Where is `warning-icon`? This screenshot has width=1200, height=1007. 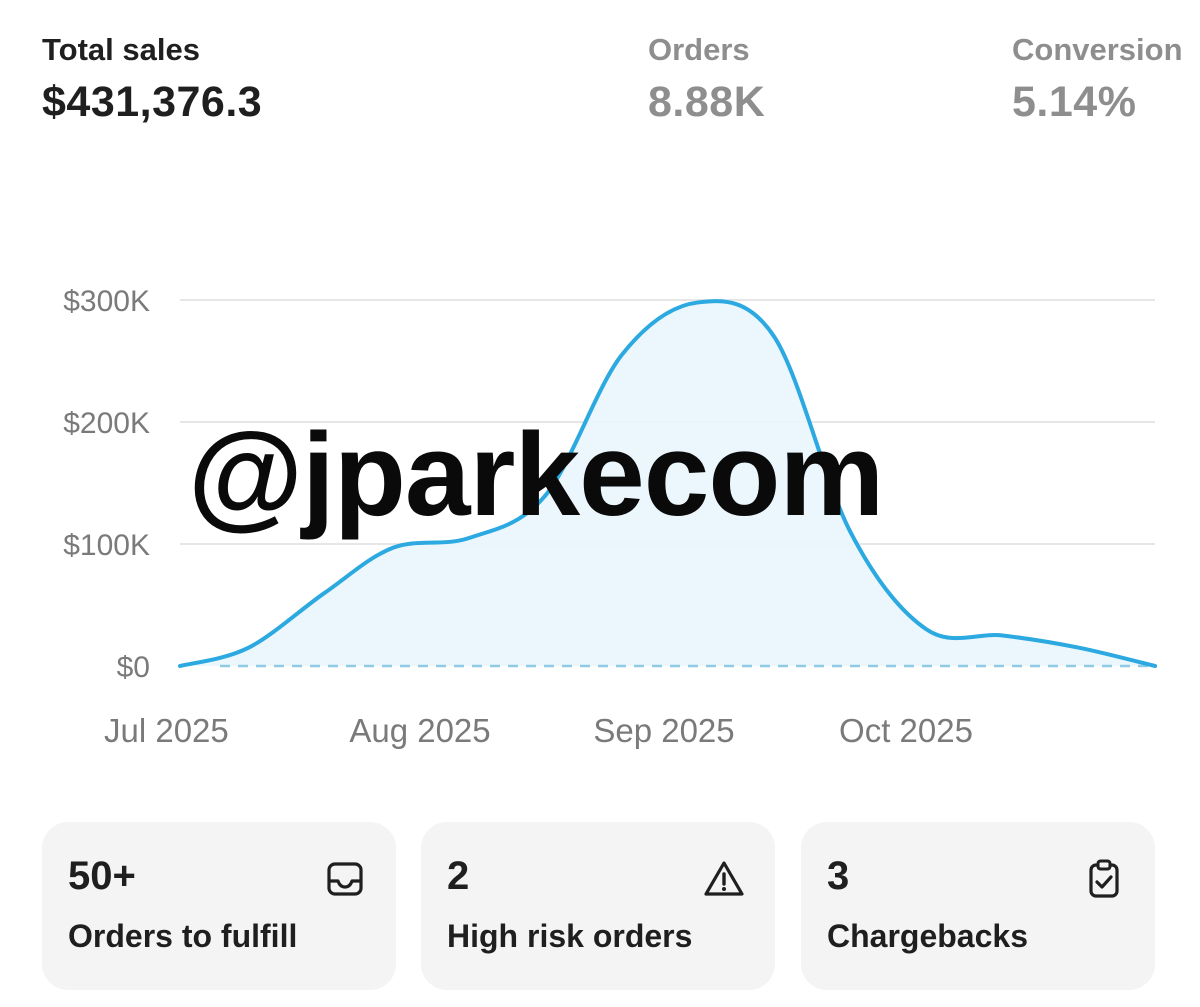 warning-icon is located at coordinates (724, 878).